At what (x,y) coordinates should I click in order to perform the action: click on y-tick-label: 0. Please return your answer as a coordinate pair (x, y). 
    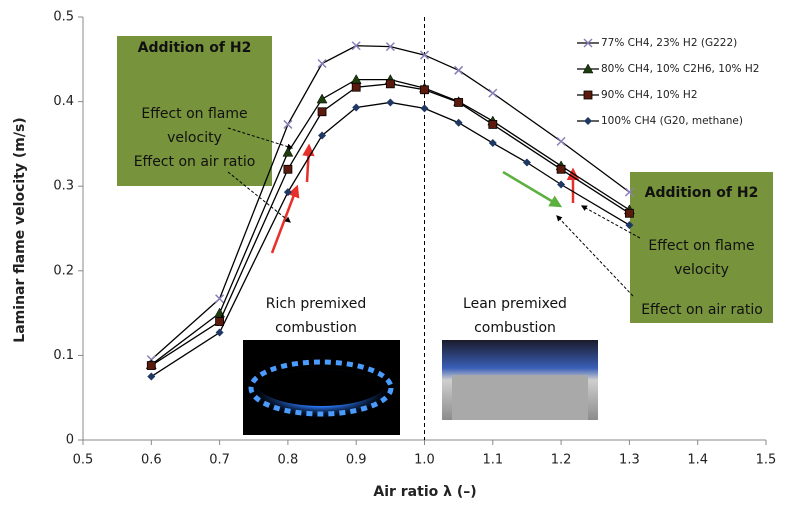
    Looking at the image, I should click on (70, 440).